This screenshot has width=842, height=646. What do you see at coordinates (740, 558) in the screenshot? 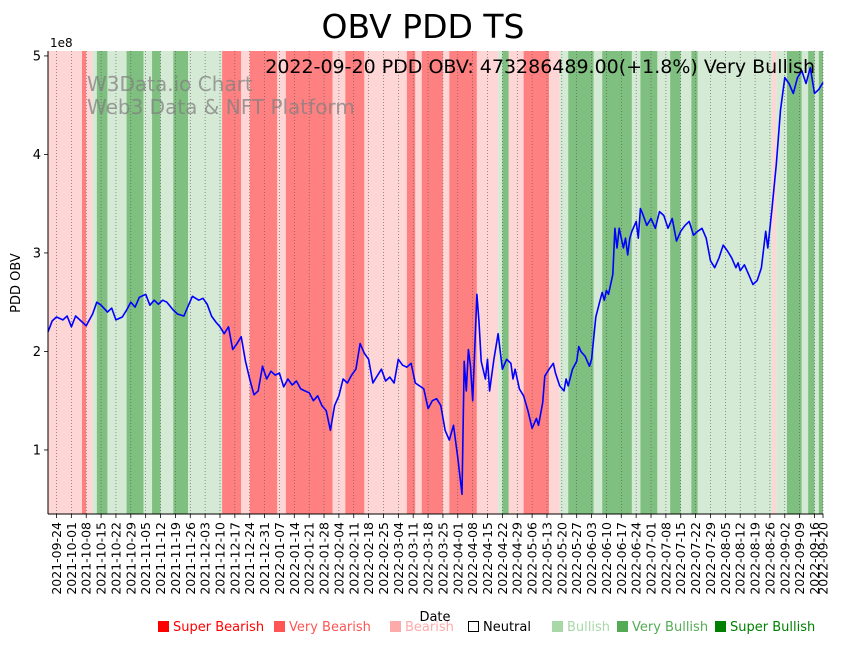
I see `x-tick-label: 2022-08-12` at bounding box center [740, 558].